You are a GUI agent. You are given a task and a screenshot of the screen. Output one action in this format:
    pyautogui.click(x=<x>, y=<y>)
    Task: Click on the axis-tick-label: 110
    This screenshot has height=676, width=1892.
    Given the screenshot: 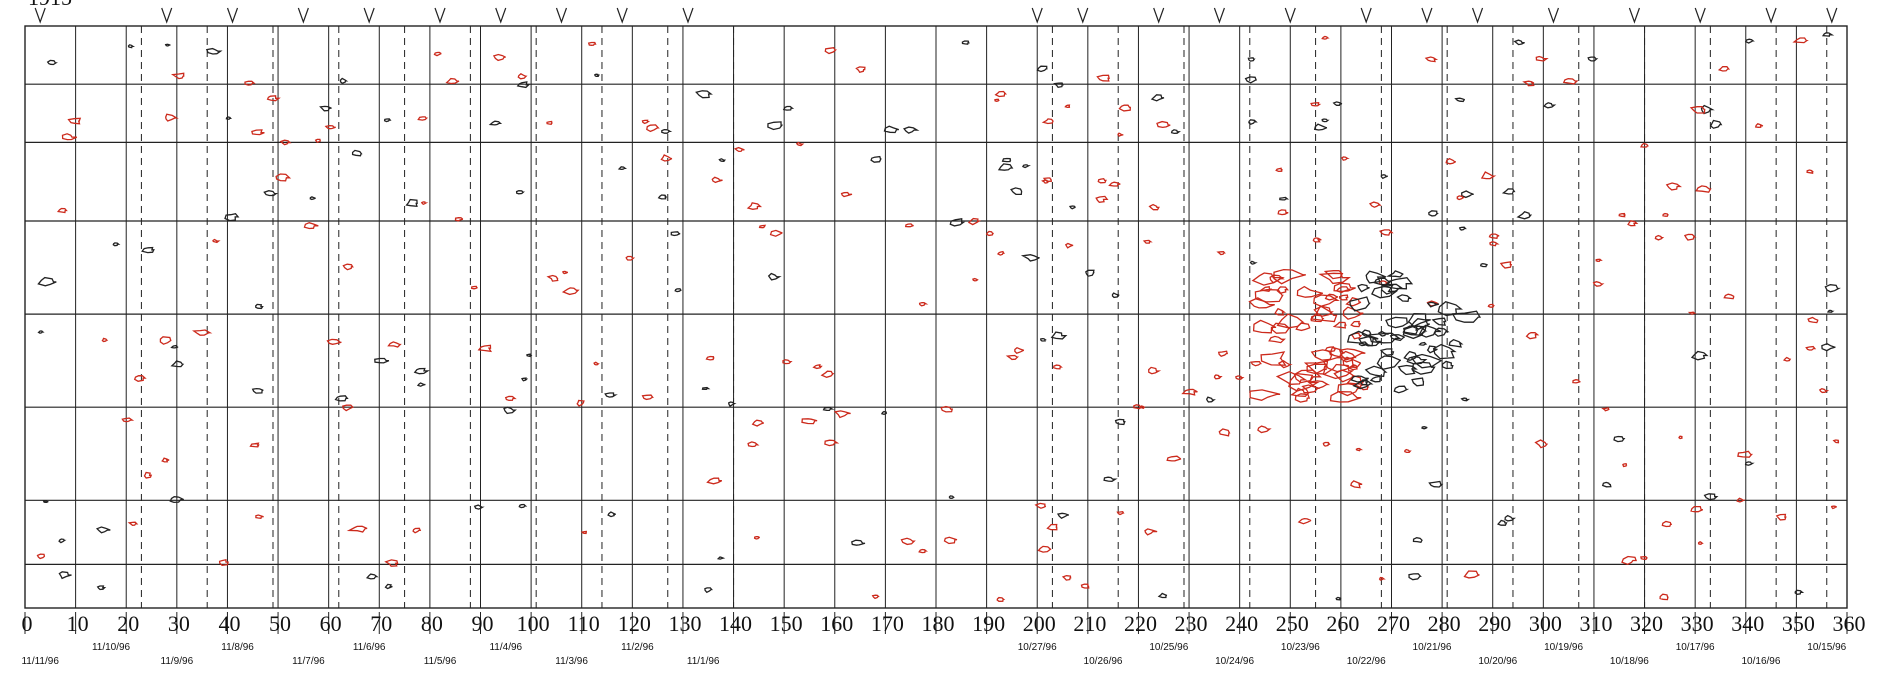 What is the action you would take?
    pyautogui.click(x=584, y=623)
    